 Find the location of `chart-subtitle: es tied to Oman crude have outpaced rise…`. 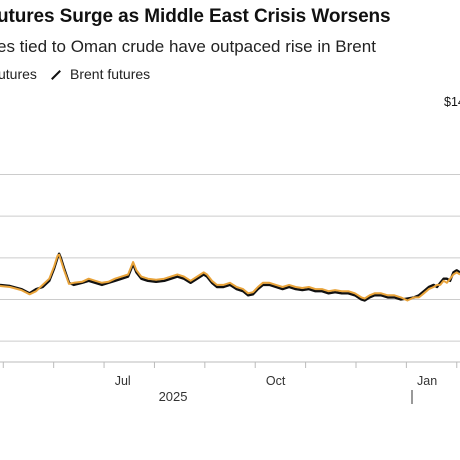

chart-subtitle: es tied to Oman crude have outpaced rise… is located at coordinates (188, 46).